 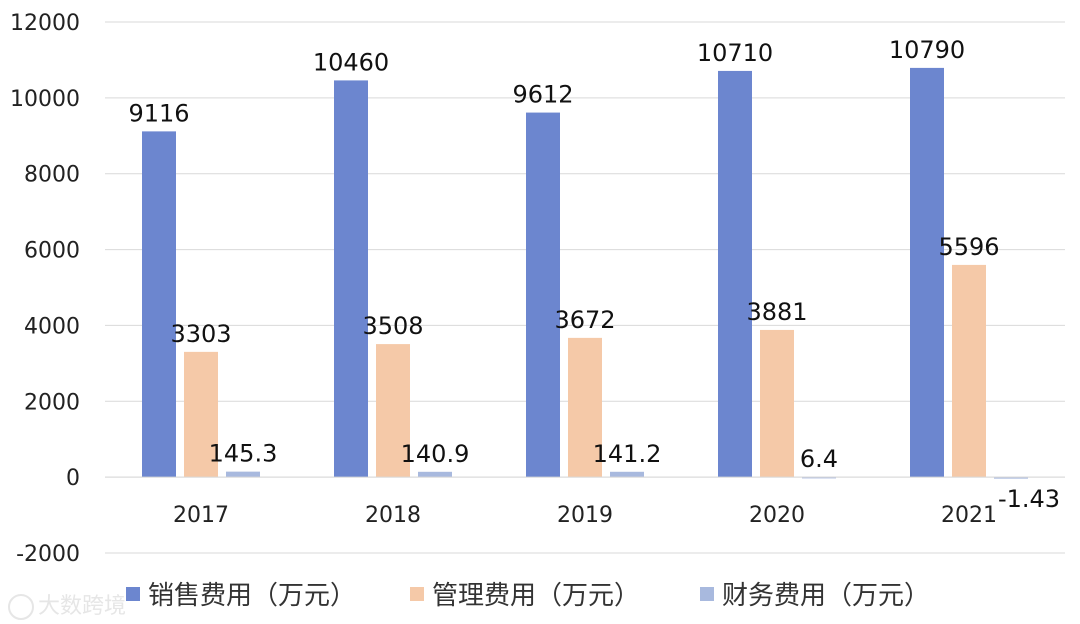 I want to click on data-label: 145.3, so click(x=243, y=454).